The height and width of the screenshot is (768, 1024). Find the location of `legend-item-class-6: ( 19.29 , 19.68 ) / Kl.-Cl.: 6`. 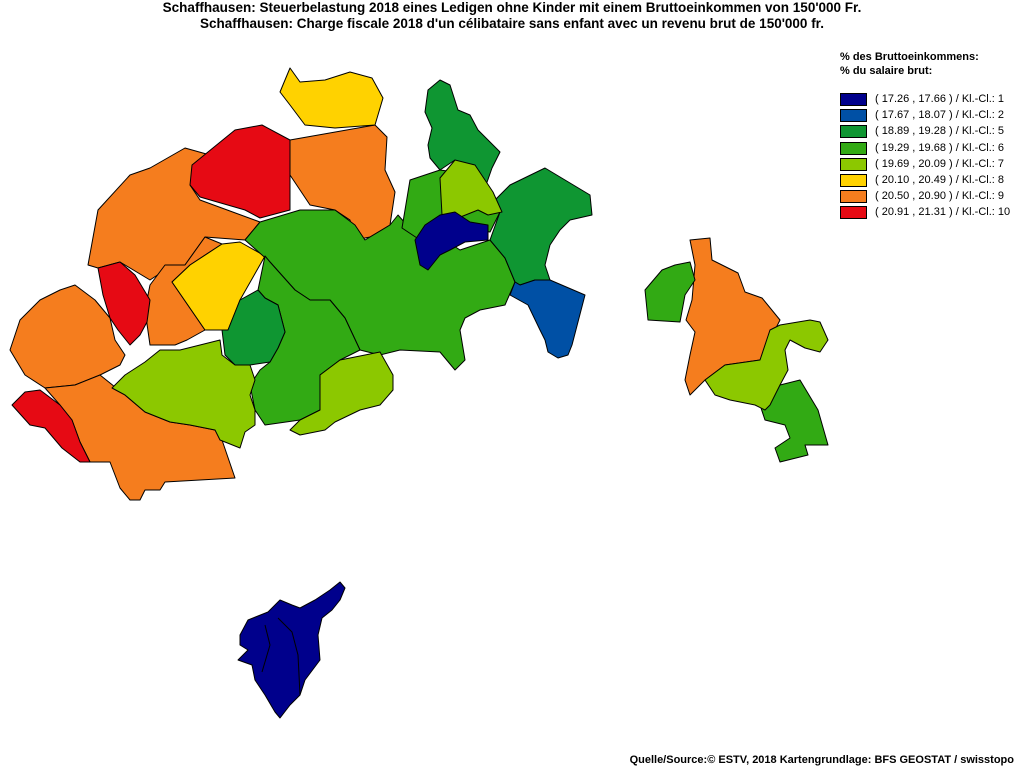

legend-item-class-6: ( 19.29 , 19.68 ) / Kl.-Cl.: 6 is located at coordinates (932, 149).